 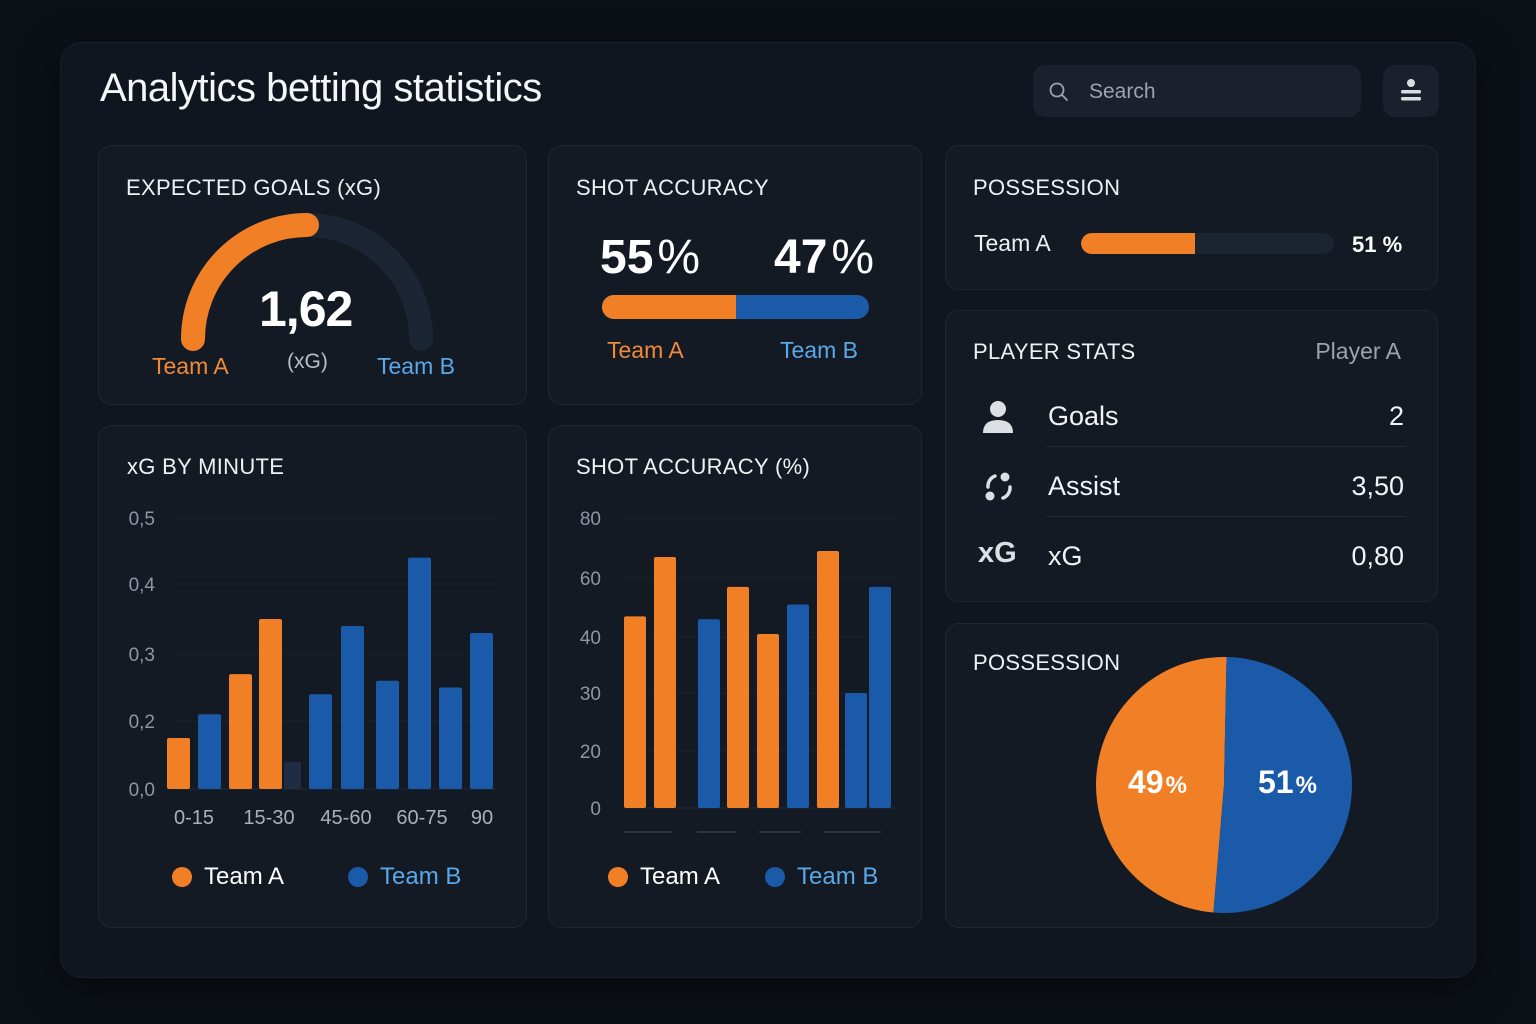 I want to click on shot-accuracy-chart: 0 20 30 40 60 80, so click(x=737, y=671).